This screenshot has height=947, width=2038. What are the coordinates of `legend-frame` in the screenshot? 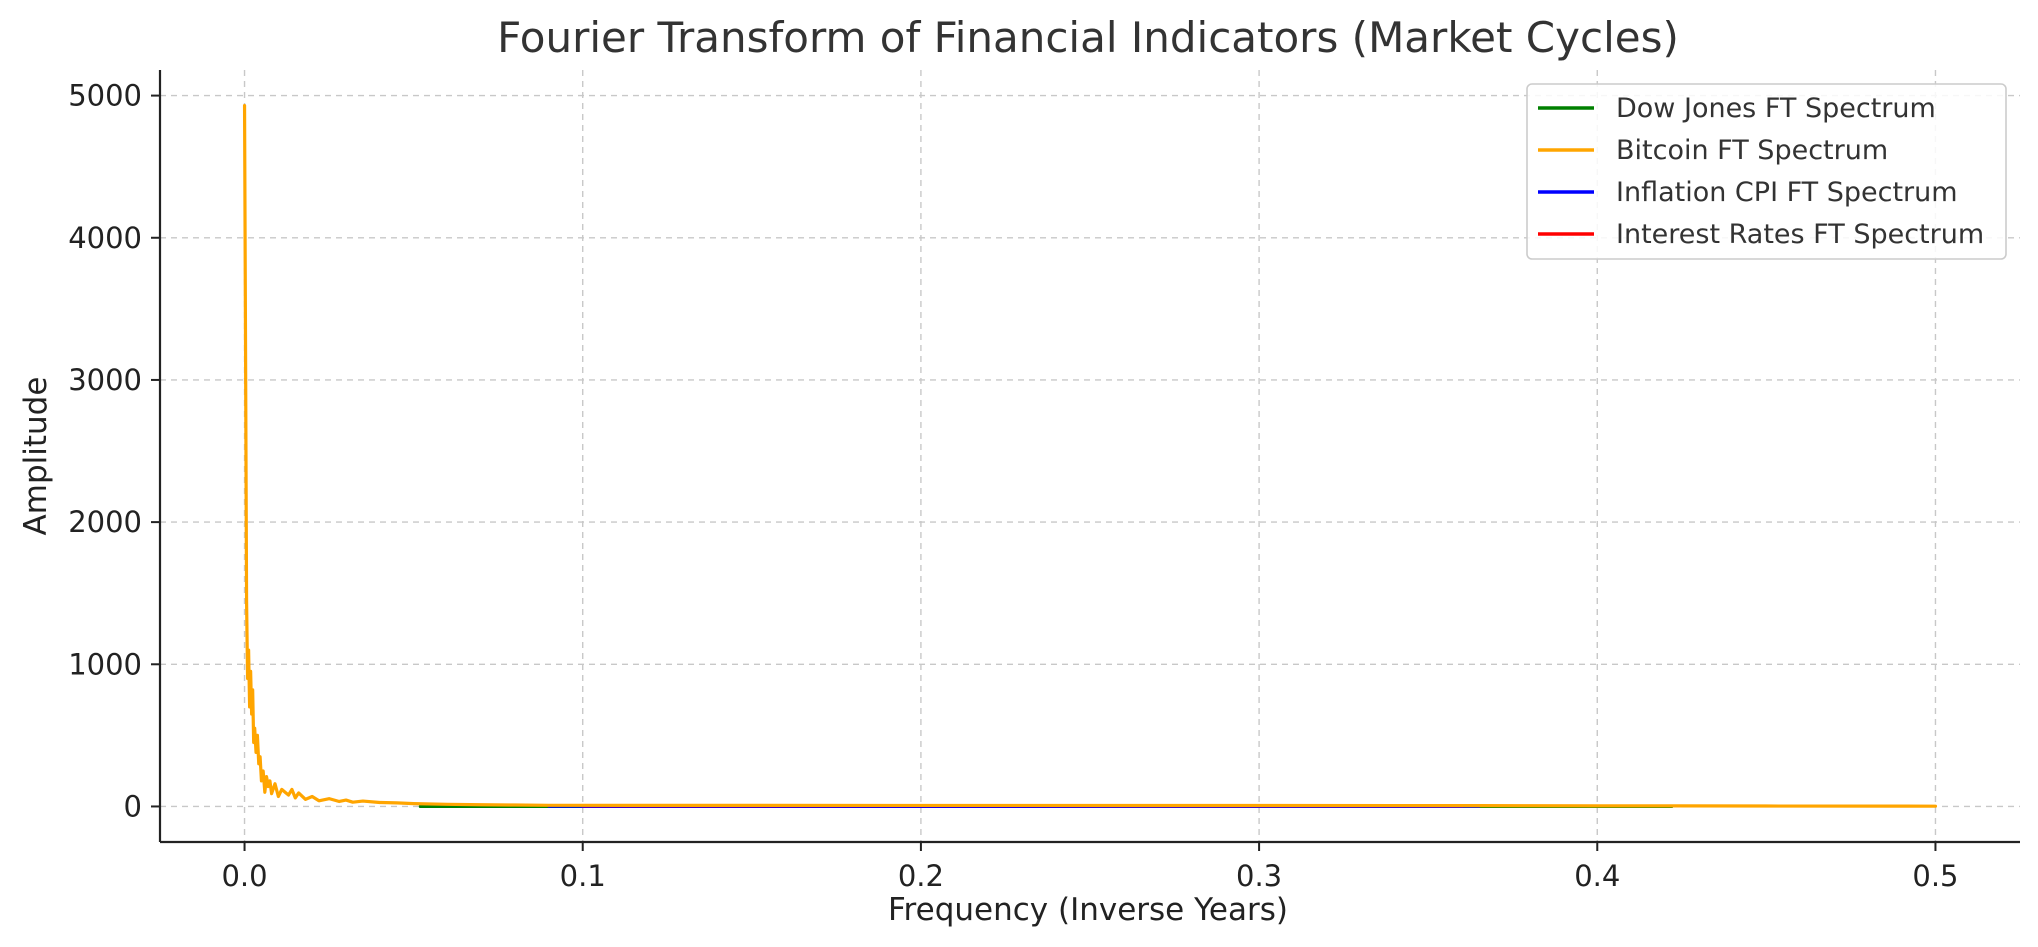 It's located at (1766, 171).